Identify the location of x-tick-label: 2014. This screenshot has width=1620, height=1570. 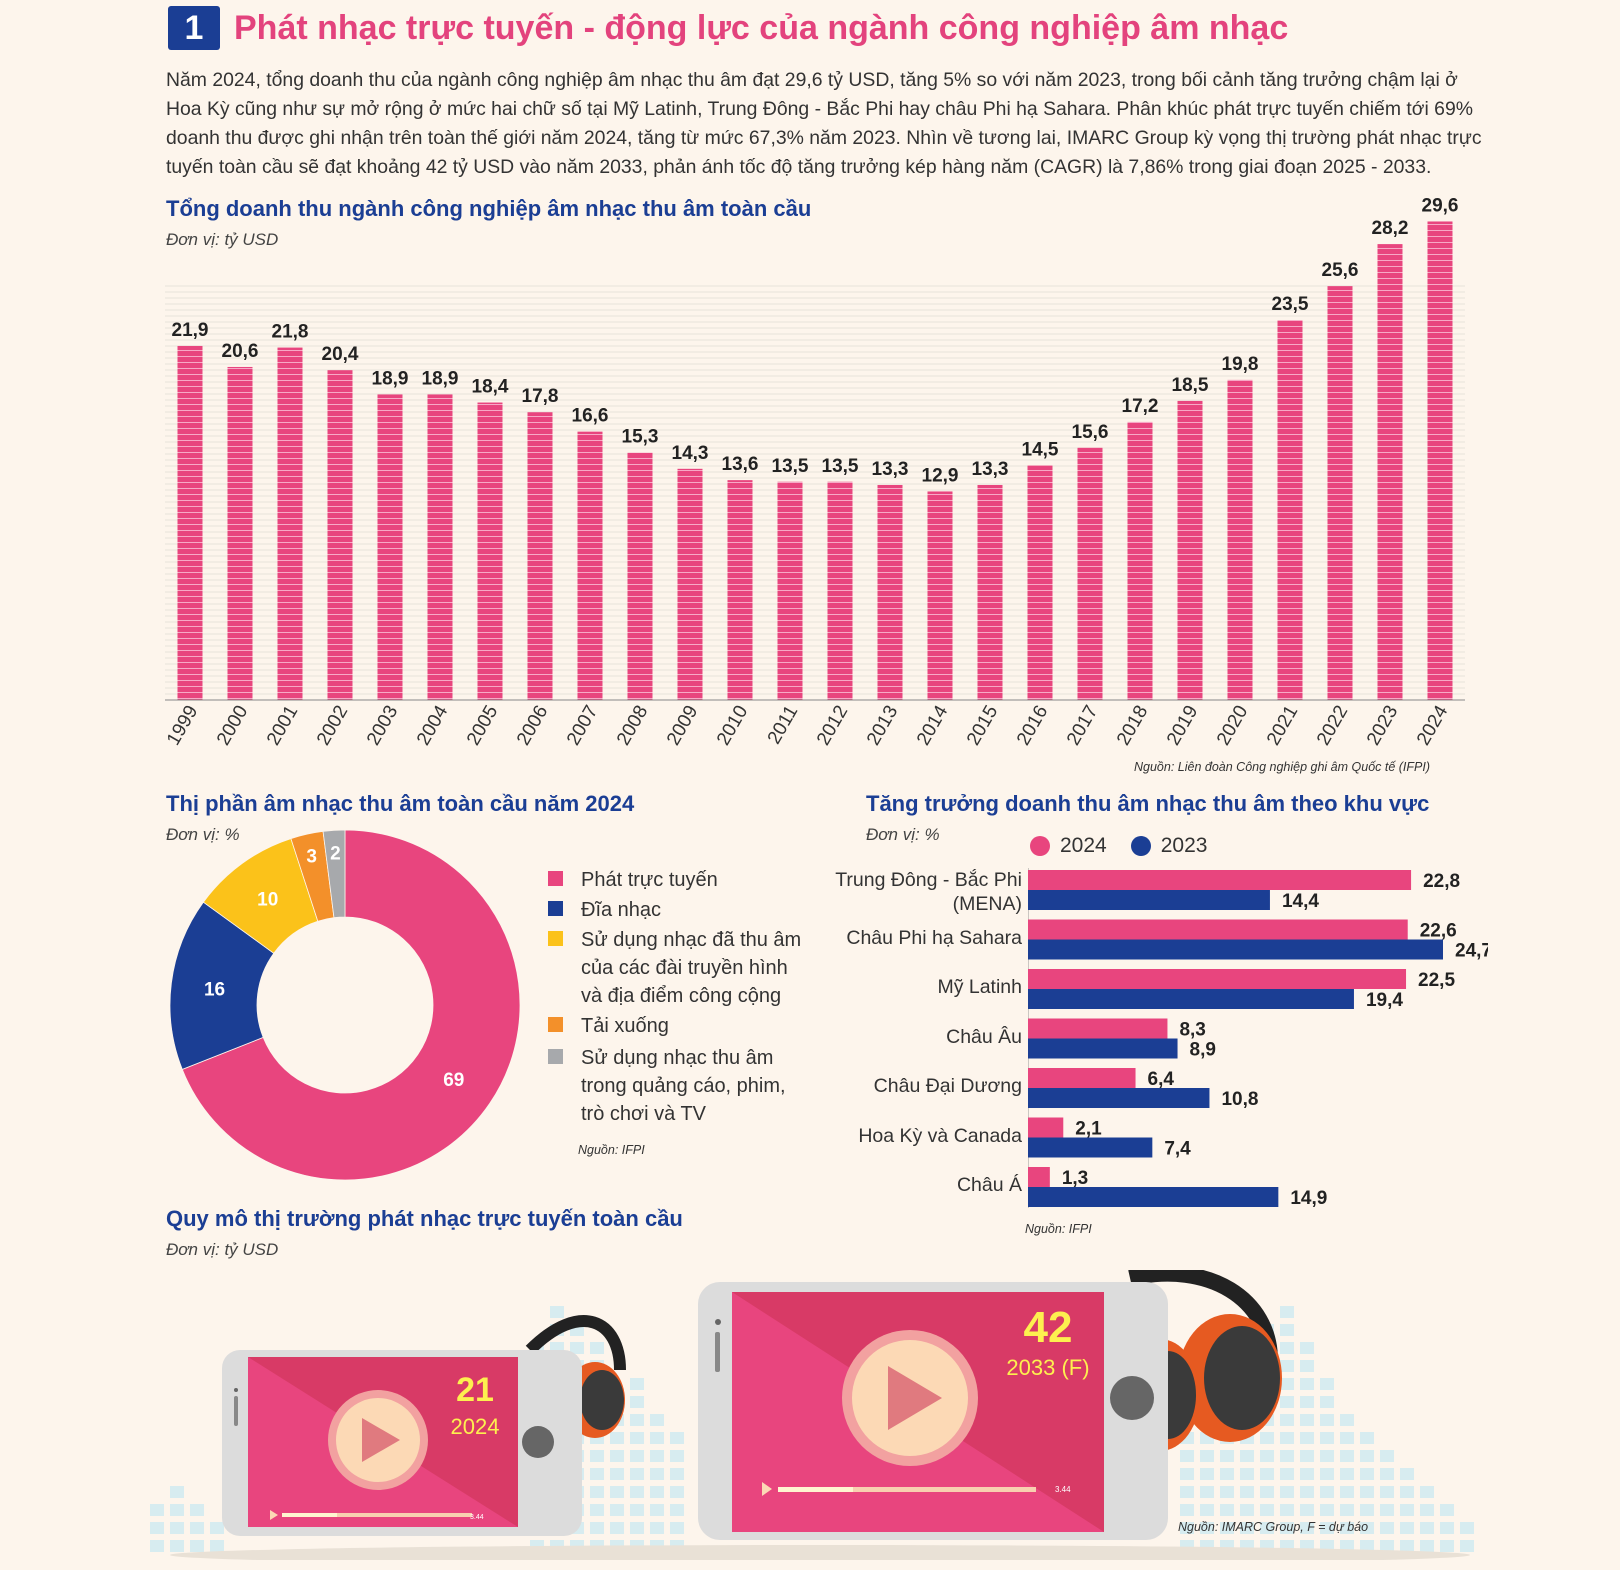
(933, 725).